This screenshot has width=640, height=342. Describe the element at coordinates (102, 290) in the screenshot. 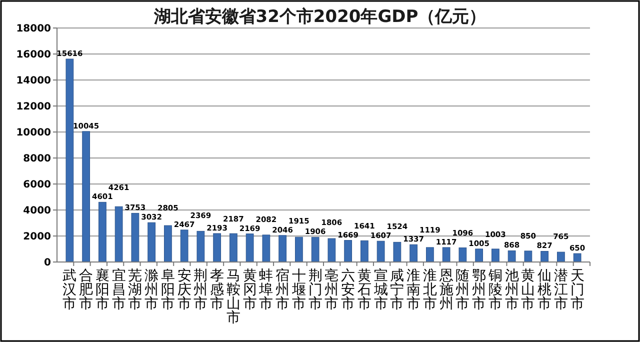

I see `x-tick-label: 襄阳市` at that location.